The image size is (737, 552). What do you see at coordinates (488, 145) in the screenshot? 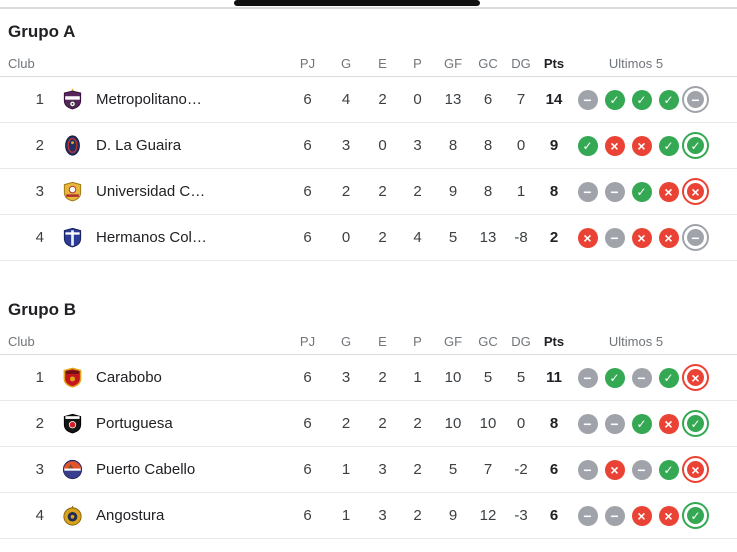
I see `stat-gc: 8` at bounding box center [488, 145].